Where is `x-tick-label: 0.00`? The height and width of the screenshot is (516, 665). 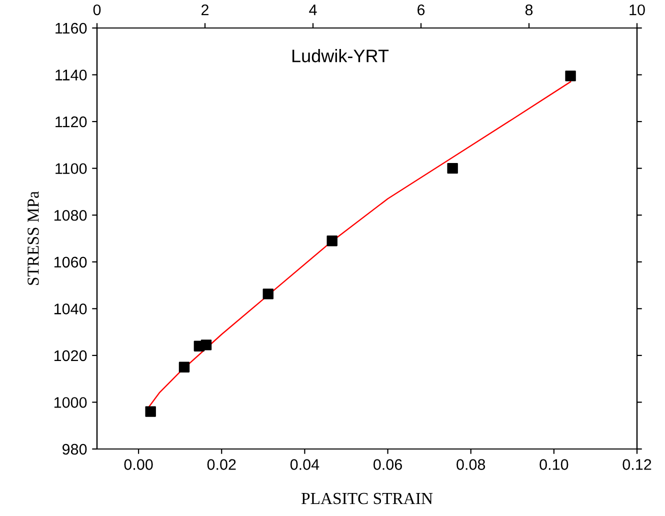 x-tick-label: 0.00 is located at coordinates (138, 464).